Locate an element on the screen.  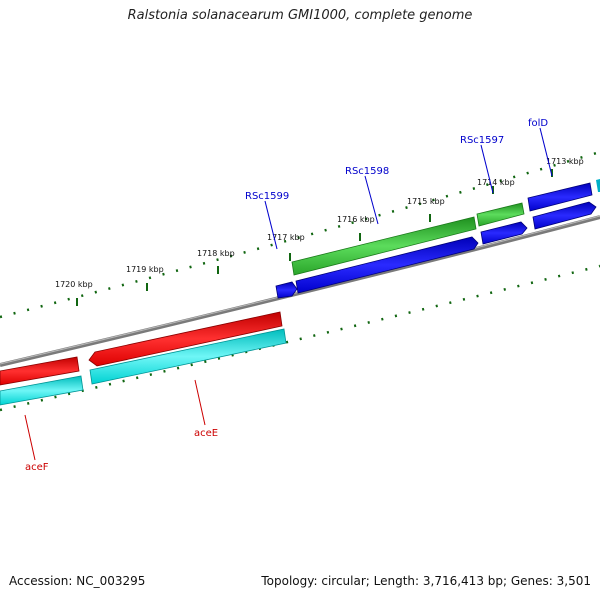
scale-tick-label: 1713 kbp is located at coordinates (565, 161).